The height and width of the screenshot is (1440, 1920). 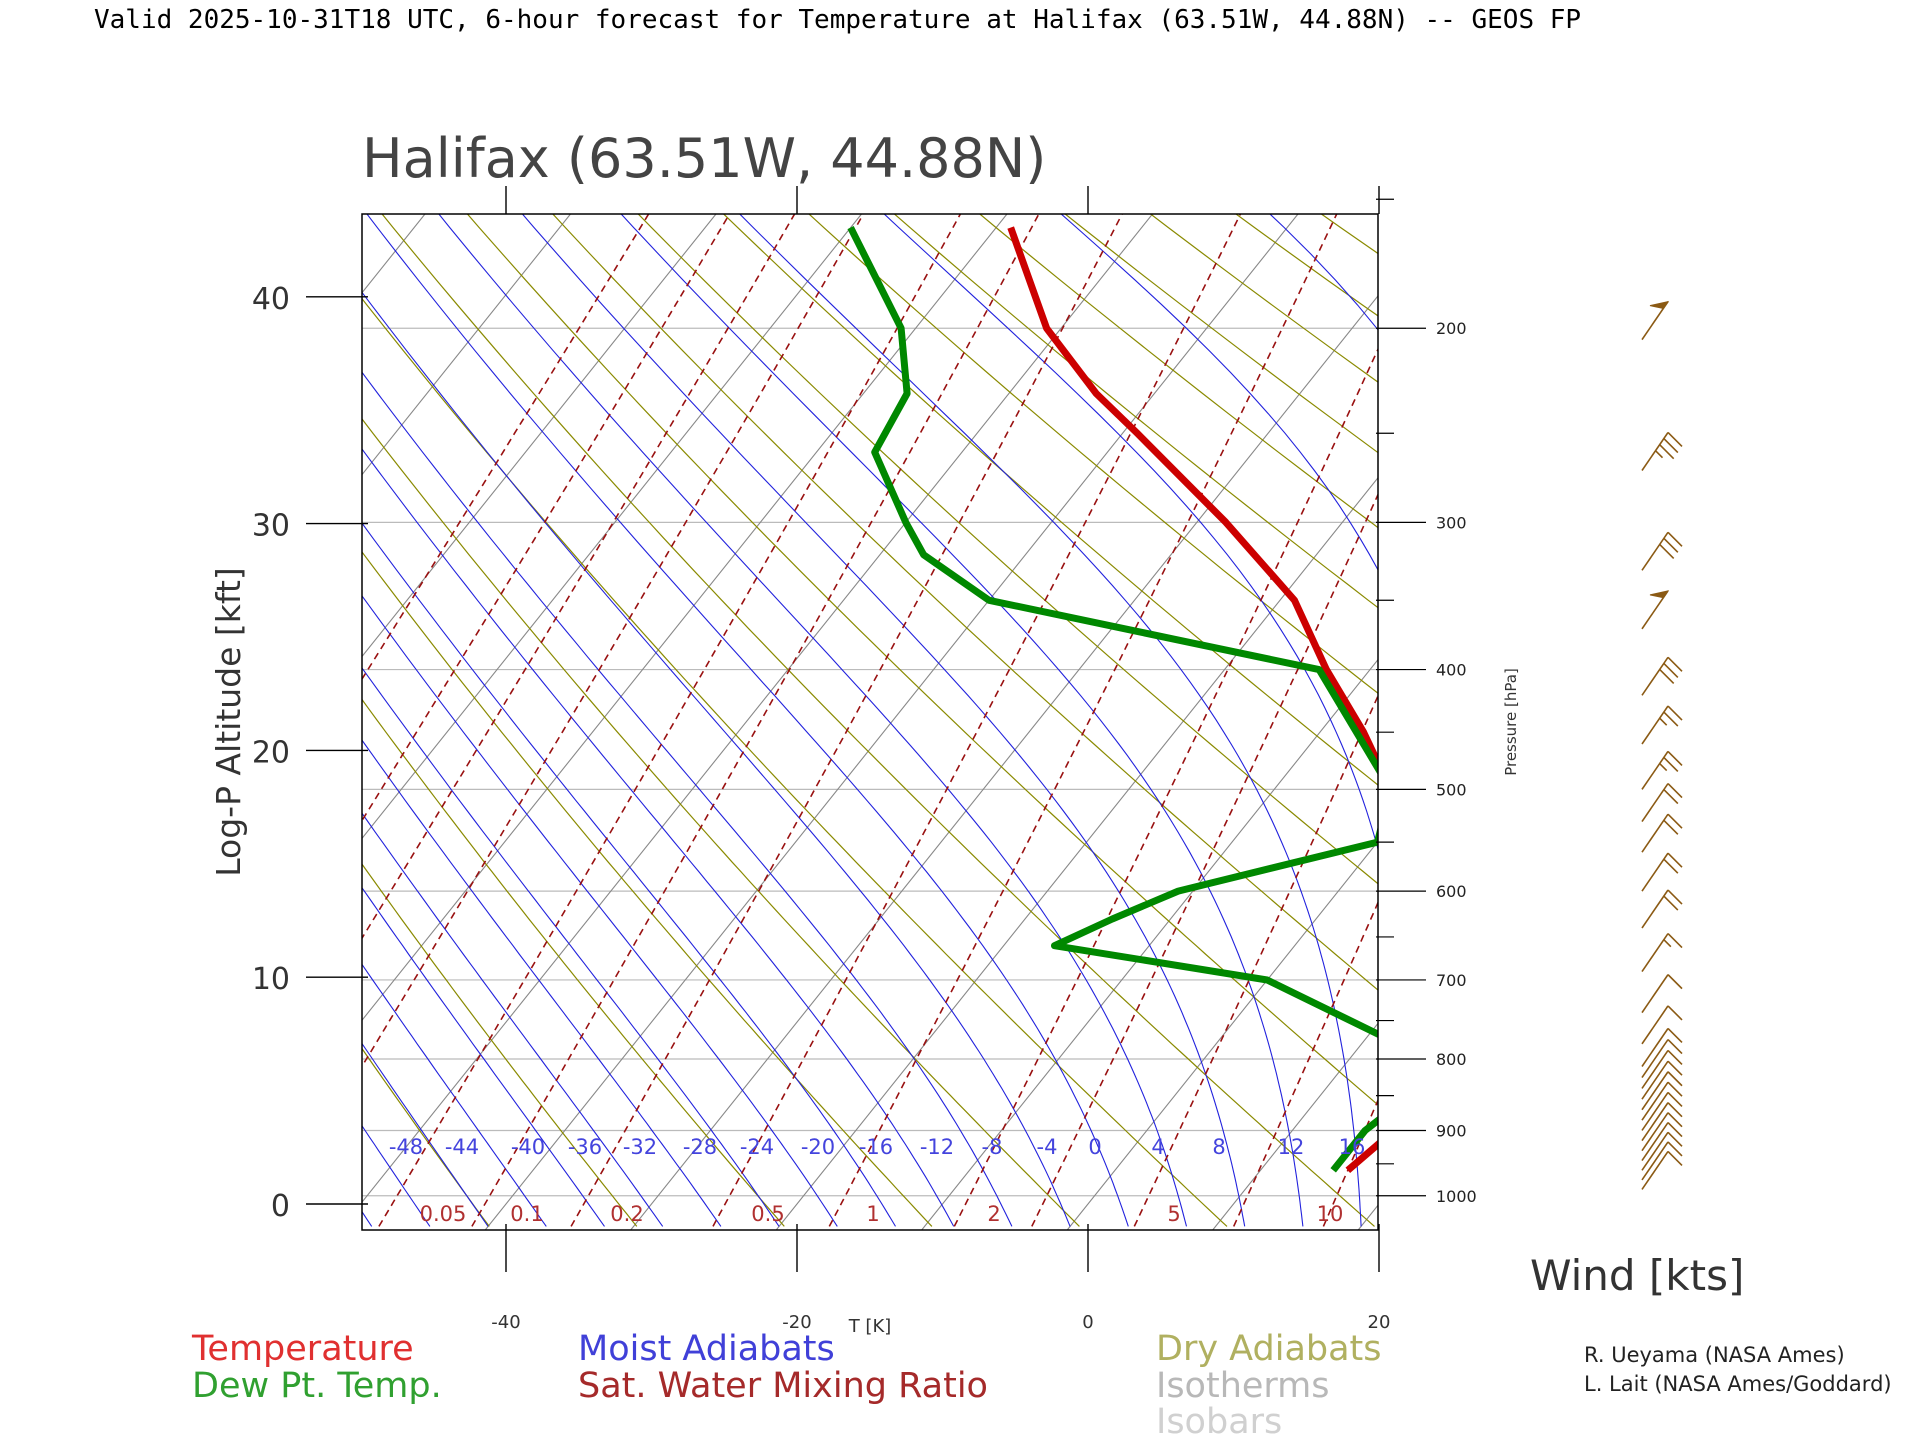 What do you see at coordinates (1662, 745) in the screenshot?
I see `wind-barbs` at bounding box center [1662, 745].